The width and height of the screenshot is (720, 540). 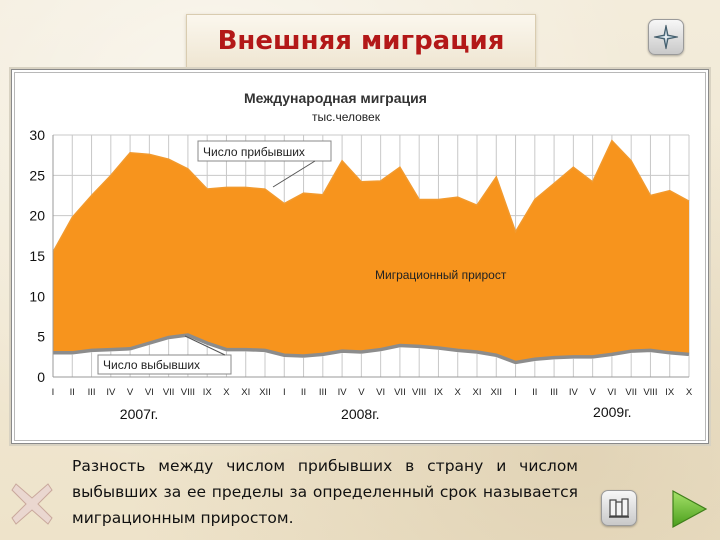 What do you see at coordinates (37, 175) in the screenshot?
I see `y-tick-label: 25` at bounding box center [37, 175].